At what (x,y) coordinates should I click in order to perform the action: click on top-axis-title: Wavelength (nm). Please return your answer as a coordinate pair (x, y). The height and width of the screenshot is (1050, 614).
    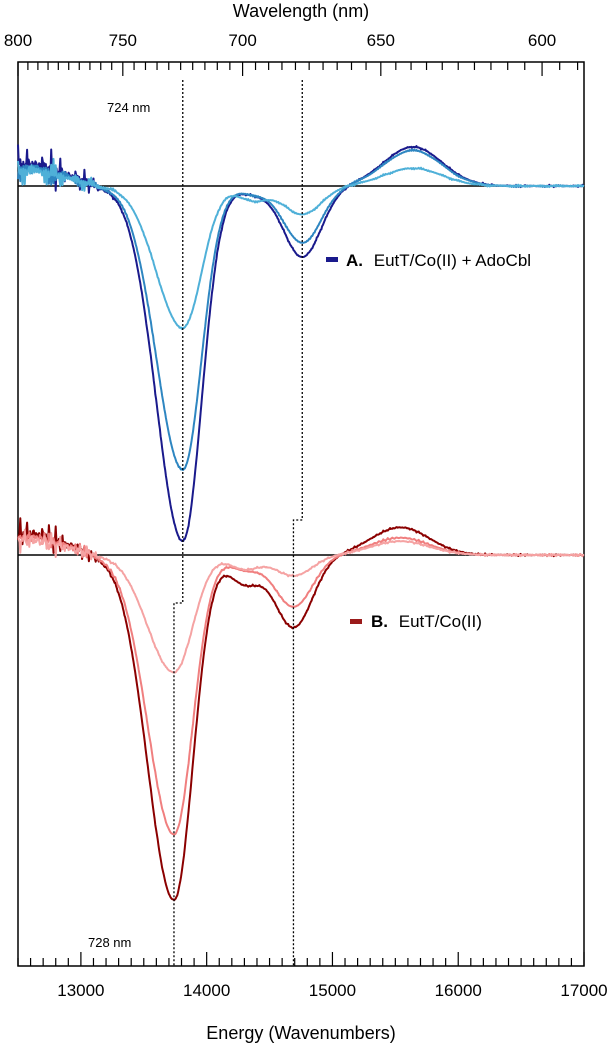
    Looking at the image, I should click on (301, 11).